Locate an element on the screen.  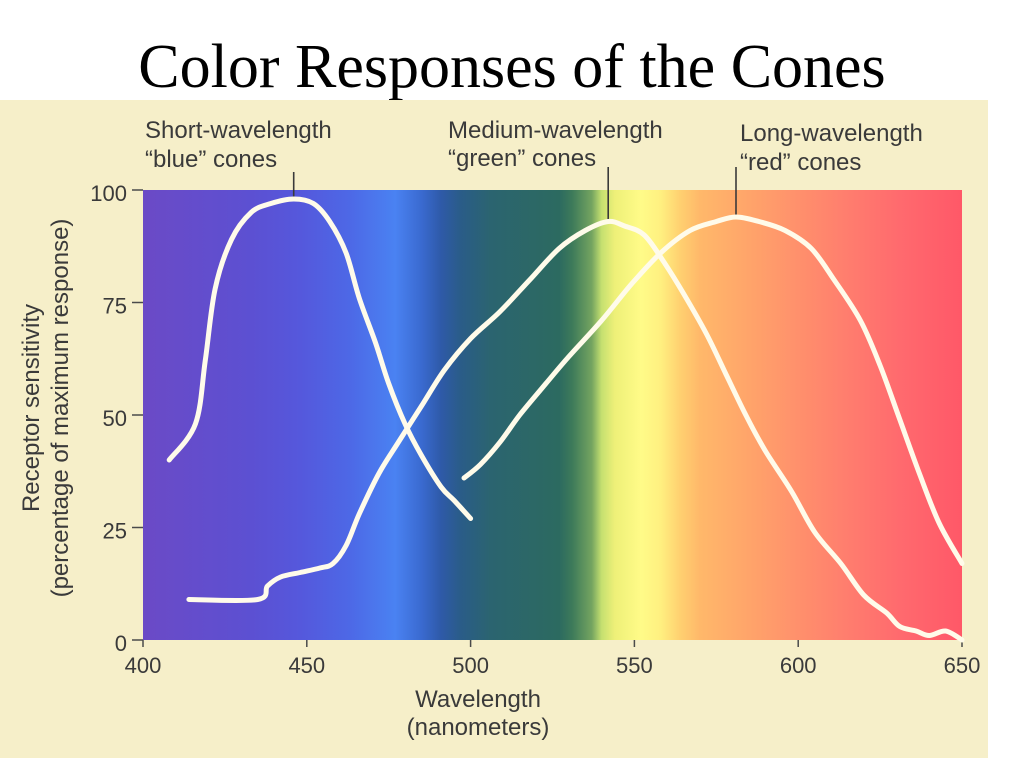
red-cones-label: “red” cones is located at coordinates (800, 162).